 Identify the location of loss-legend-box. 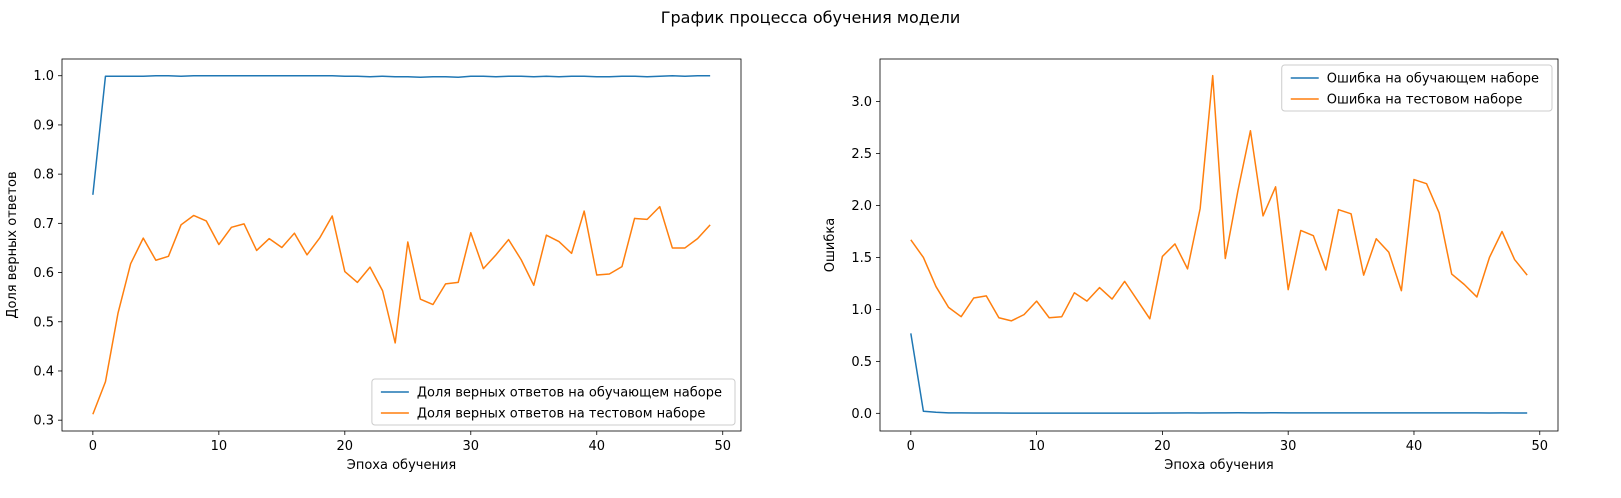
(1417, 88).